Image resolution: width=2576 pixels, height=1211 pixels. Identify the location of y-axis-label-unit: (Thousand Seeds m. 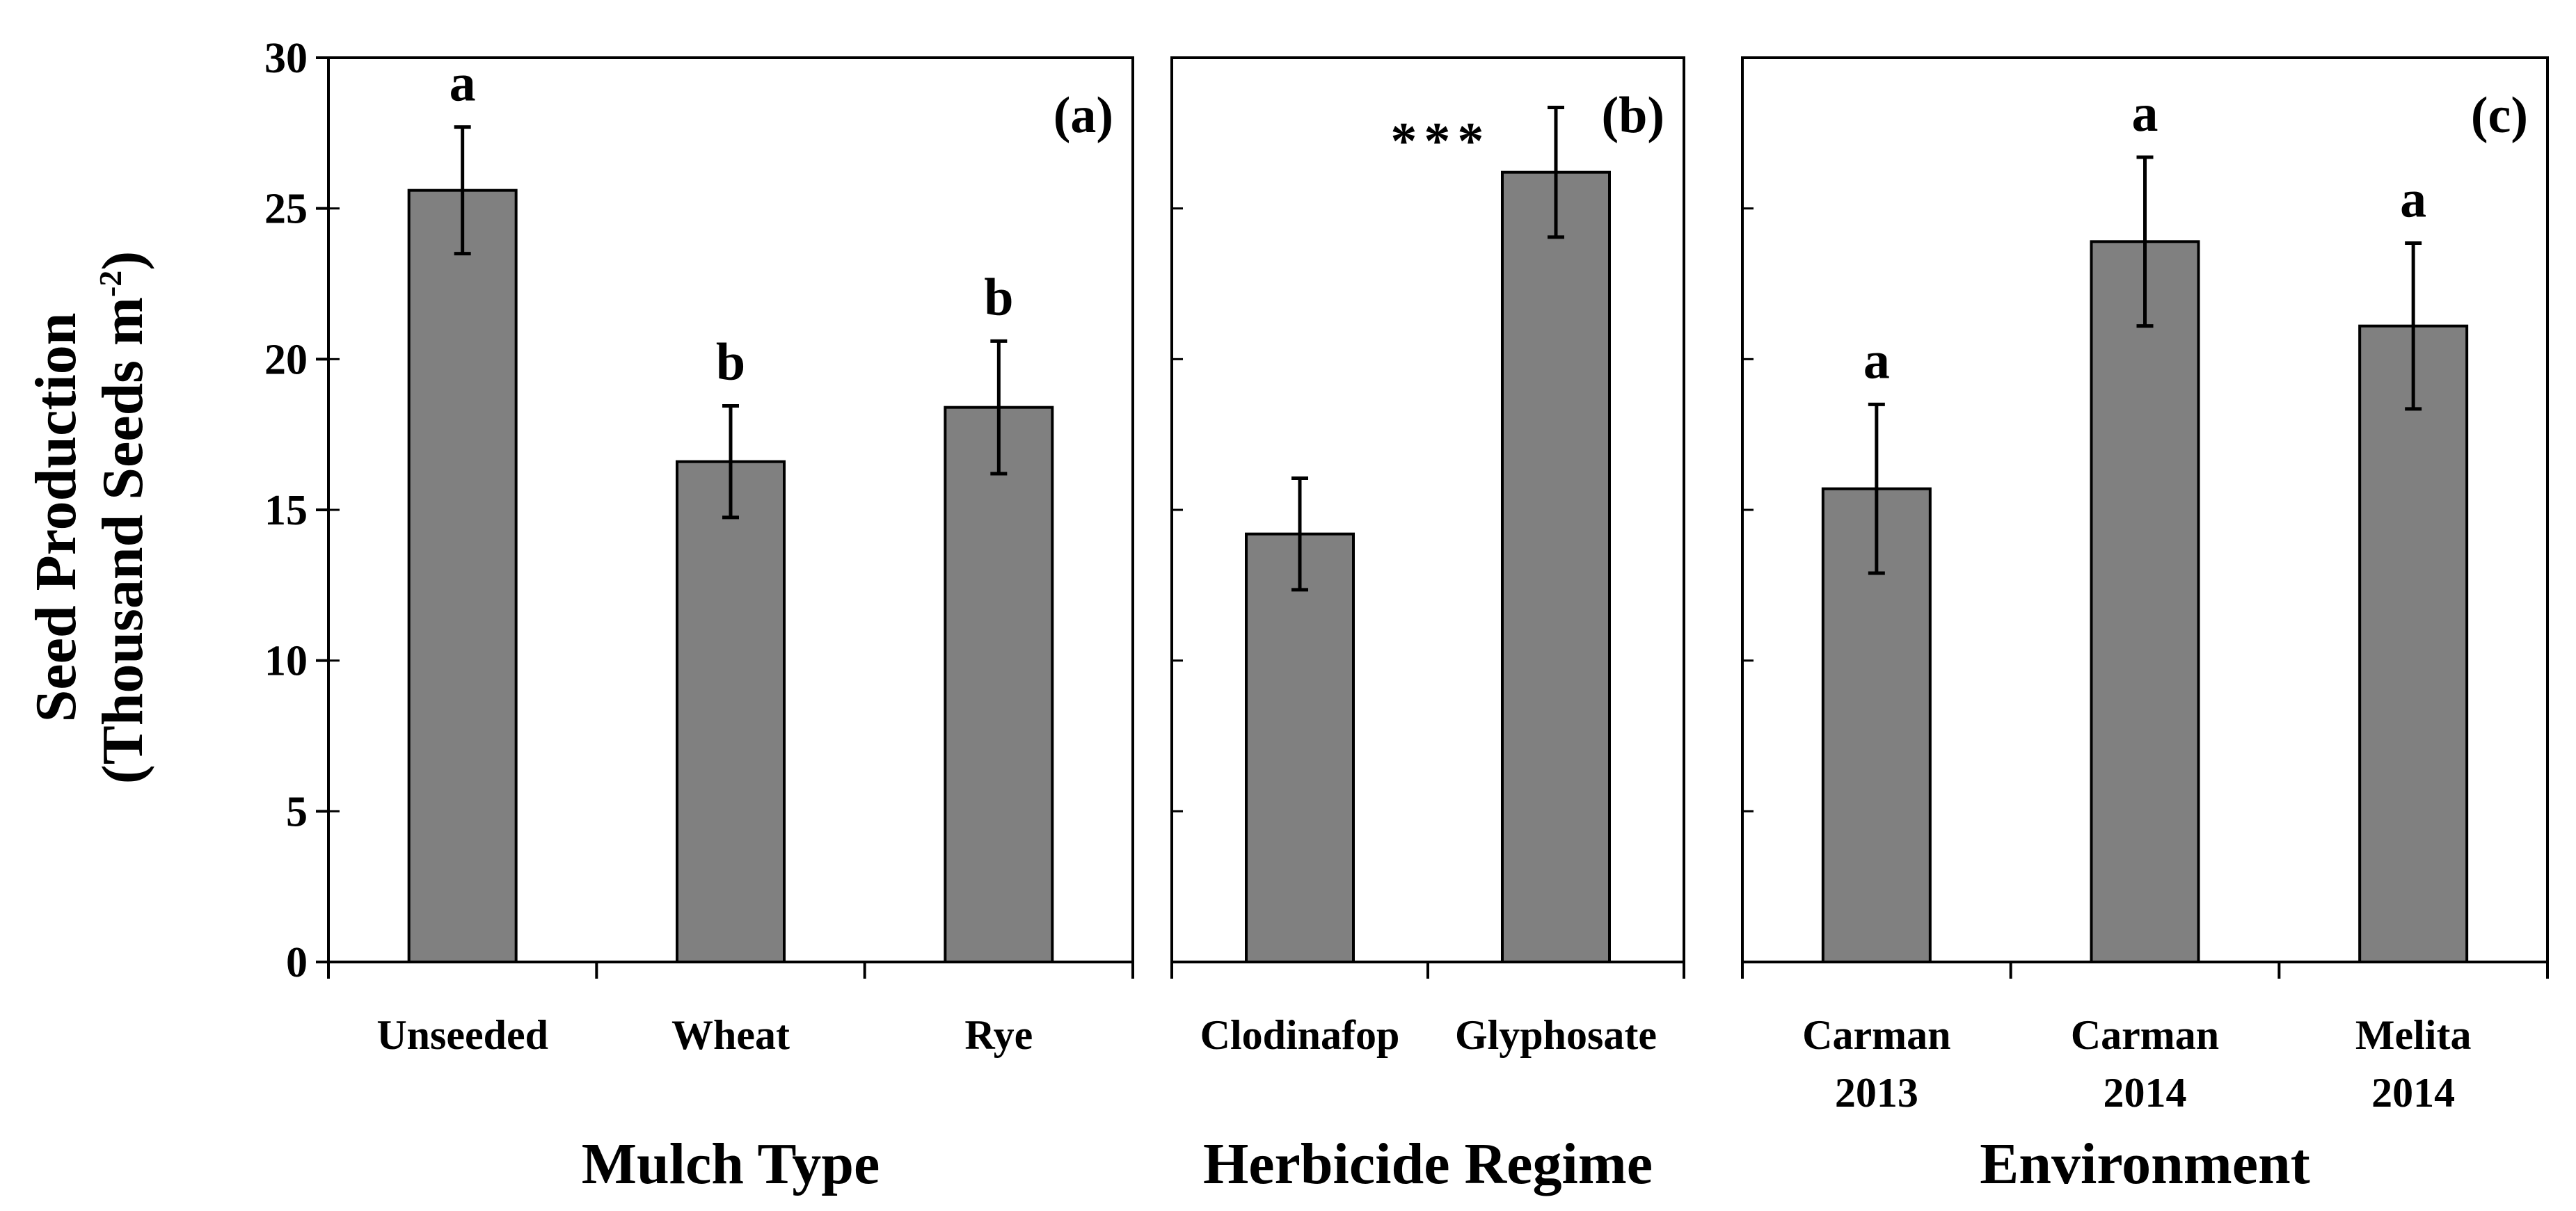
(122, 540).